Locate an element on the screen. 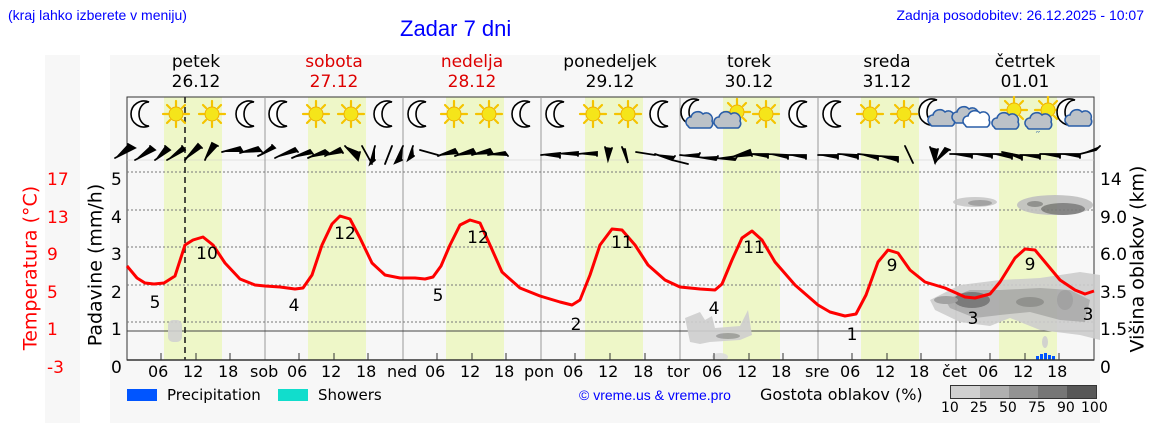 Image resolution: width=1152 pixels, height=443 pixels. cloud-density-scale is located at coordinates (1023, 392).